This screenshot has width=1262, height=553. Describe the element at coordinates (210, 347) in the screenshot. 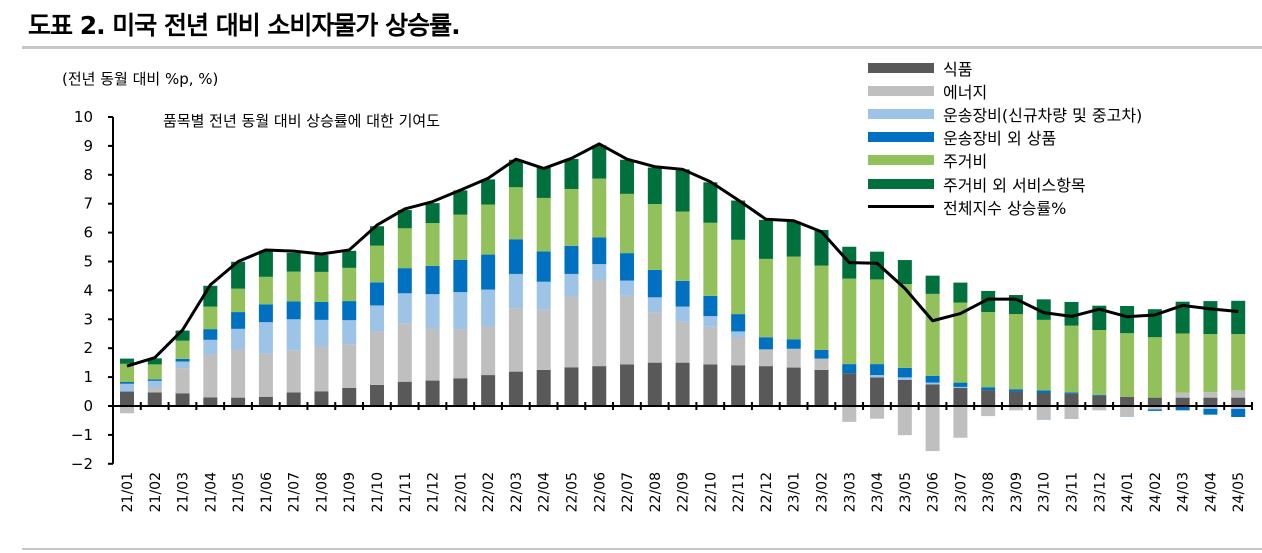

I see `bar-21-04-s2` at that location.